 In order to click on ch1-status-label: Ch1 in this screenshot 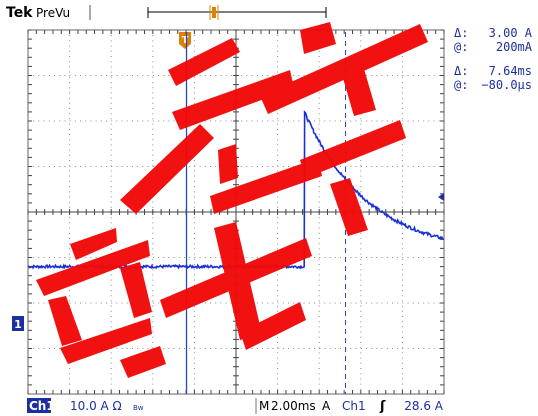, I will do `click(42, 406)`.